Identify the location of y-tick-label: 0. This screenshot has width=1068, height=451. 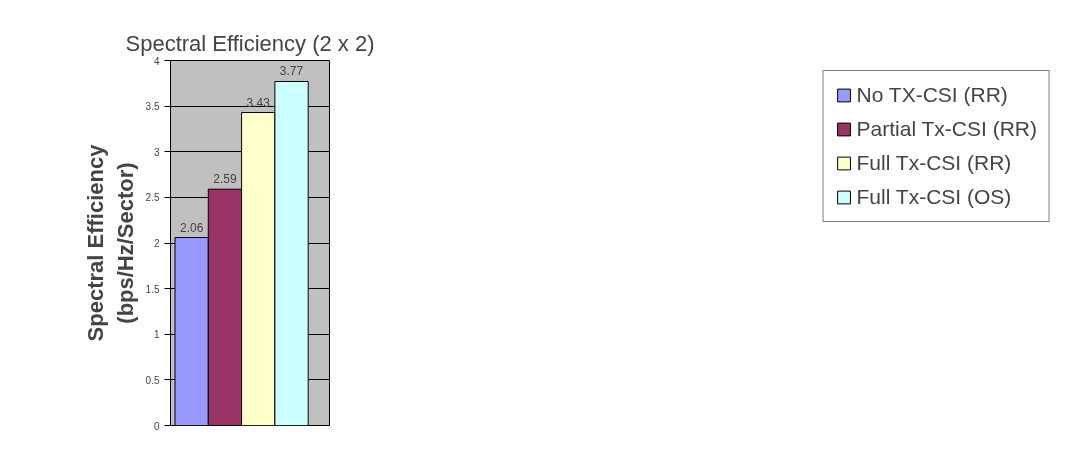
(156, 426).